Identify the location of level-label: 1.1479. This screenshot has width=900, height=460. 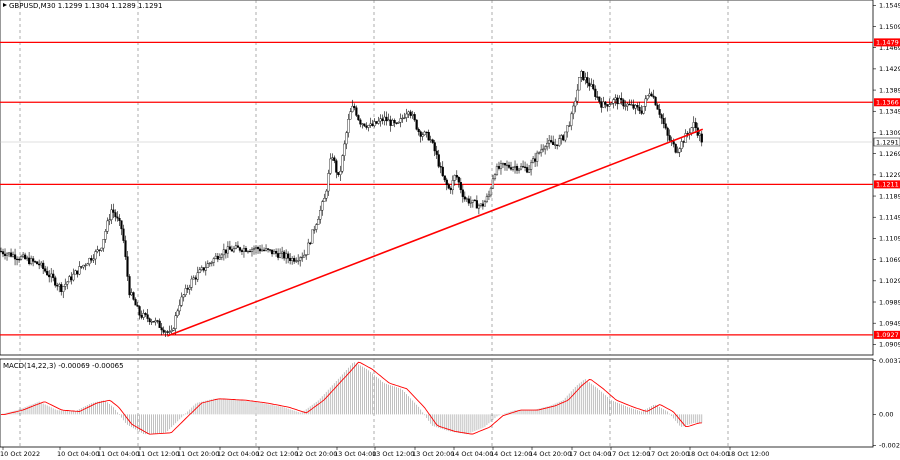
(887, 43).